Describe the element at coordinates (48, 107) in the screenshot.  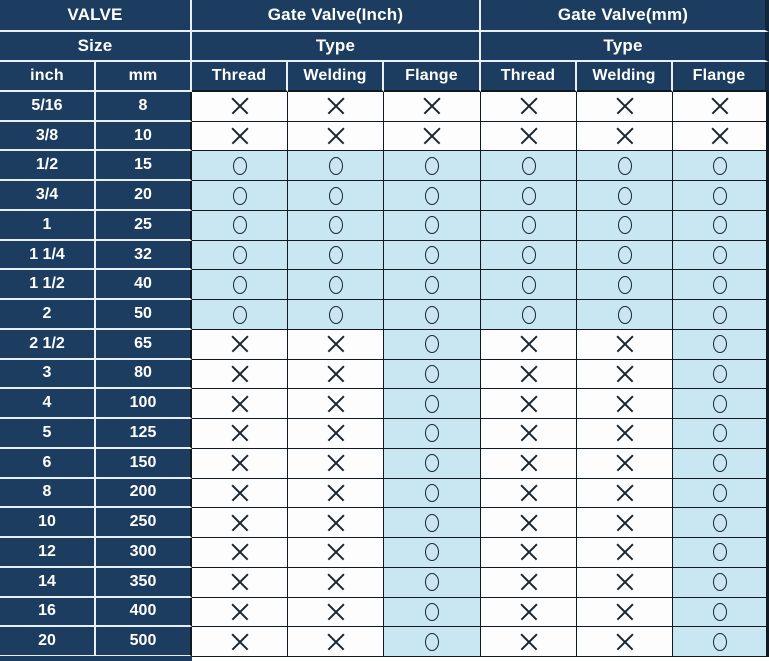
I see `size-inch-cell: 5/16` at that location.